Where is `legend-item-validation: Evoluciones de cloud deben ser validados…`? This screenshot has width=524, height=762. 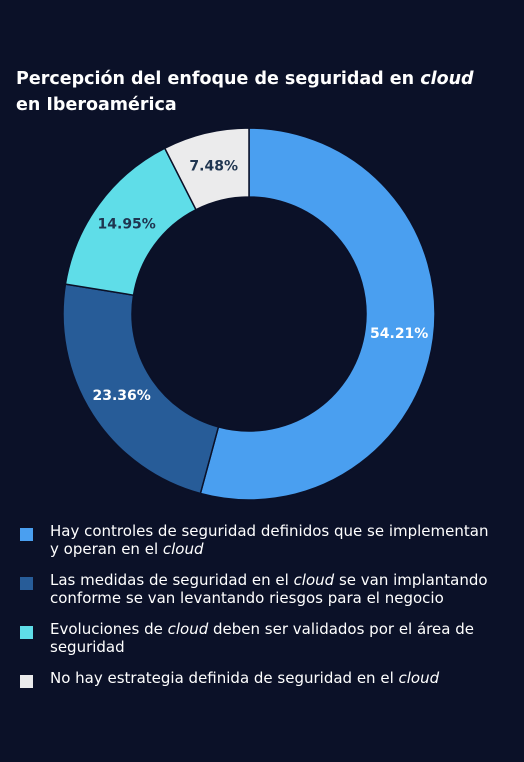
legend-item-validation: Evoluciones de cloud deben ser validados… is located at coordinates (260, 638).